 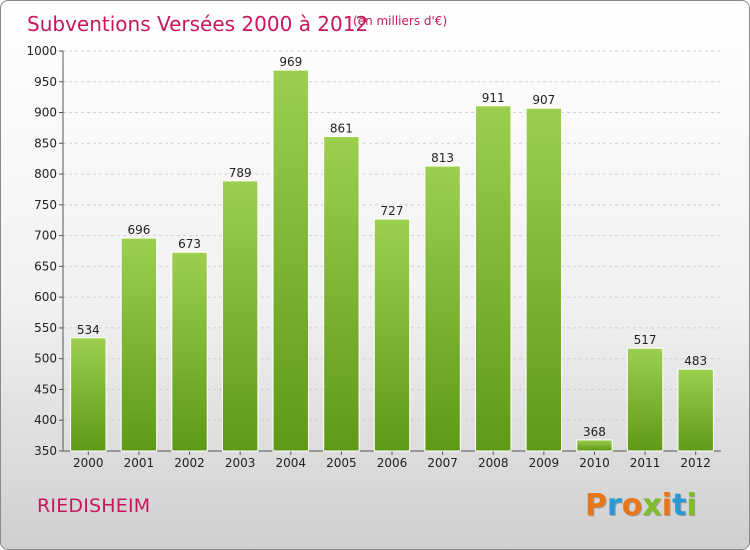 I want to click on value-label: 813, so click(x=442, y=158).